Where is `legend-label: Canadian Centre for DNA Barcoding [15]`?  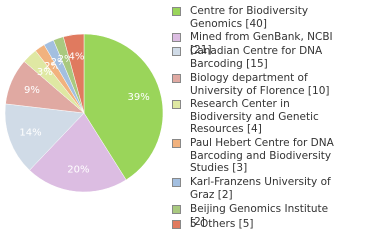
legend-label: Canadian Centre for DNA Barcoding [15] is located at coordinates (256, 57).